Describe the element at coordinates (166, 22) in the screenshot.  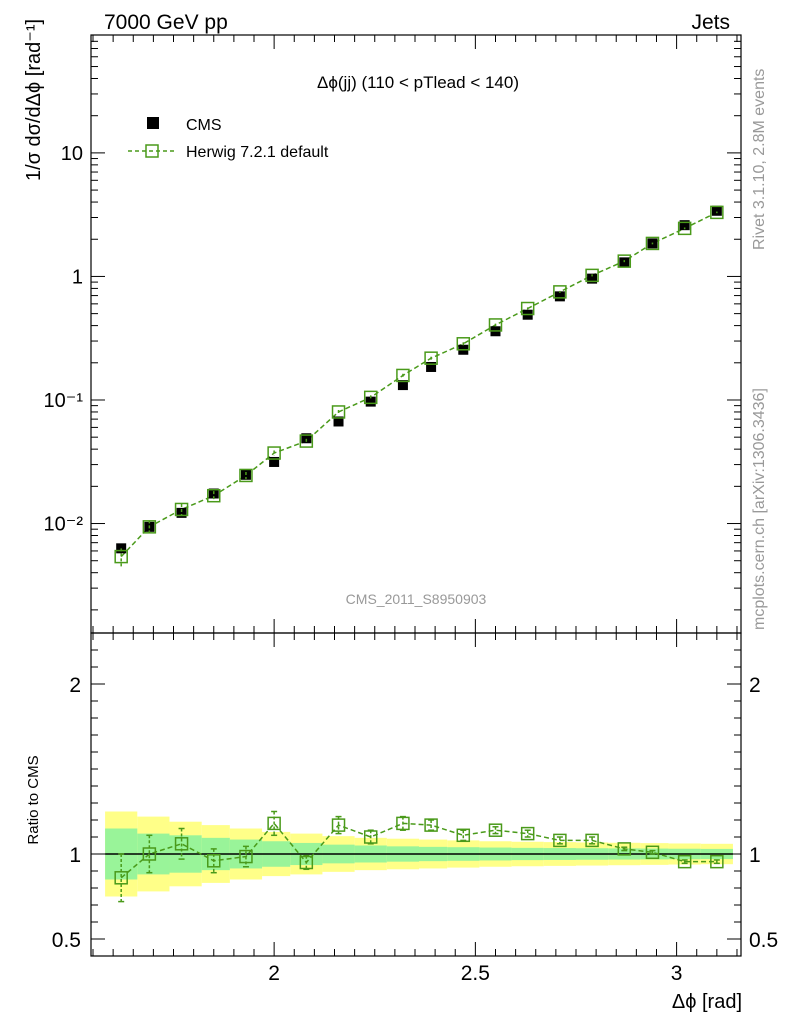
I see `header-left: 7000 GeV pp` at that location.